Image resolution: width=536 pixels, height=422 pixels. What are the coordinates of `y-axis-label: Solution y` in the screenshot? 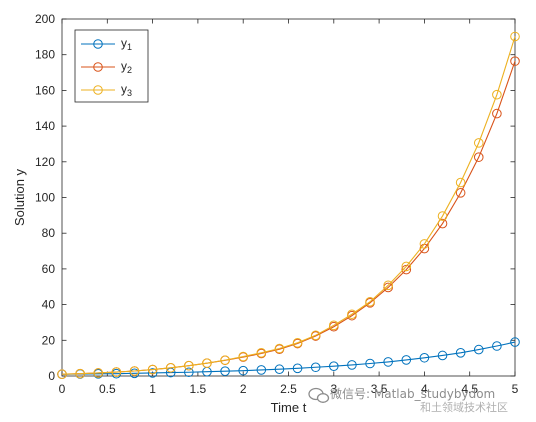 It's located at (19, 197).